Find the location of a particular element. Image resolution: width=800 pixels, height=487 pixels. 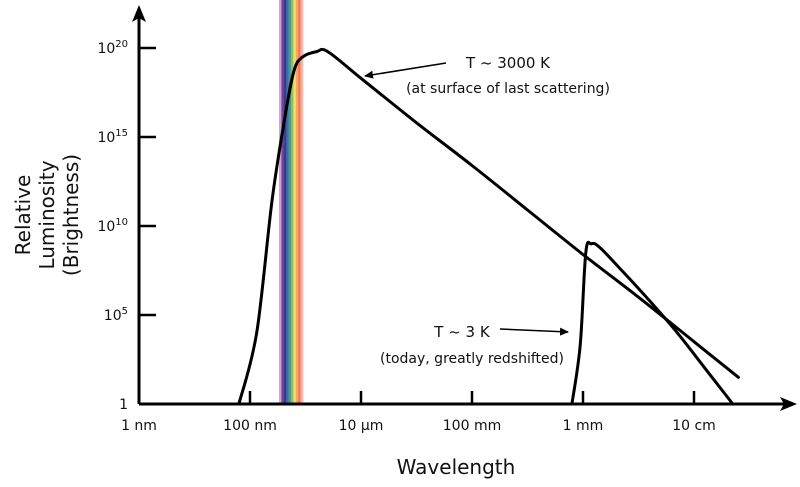

y-axis-title-line-2: Luminosity is located at coordinates (47, 214).